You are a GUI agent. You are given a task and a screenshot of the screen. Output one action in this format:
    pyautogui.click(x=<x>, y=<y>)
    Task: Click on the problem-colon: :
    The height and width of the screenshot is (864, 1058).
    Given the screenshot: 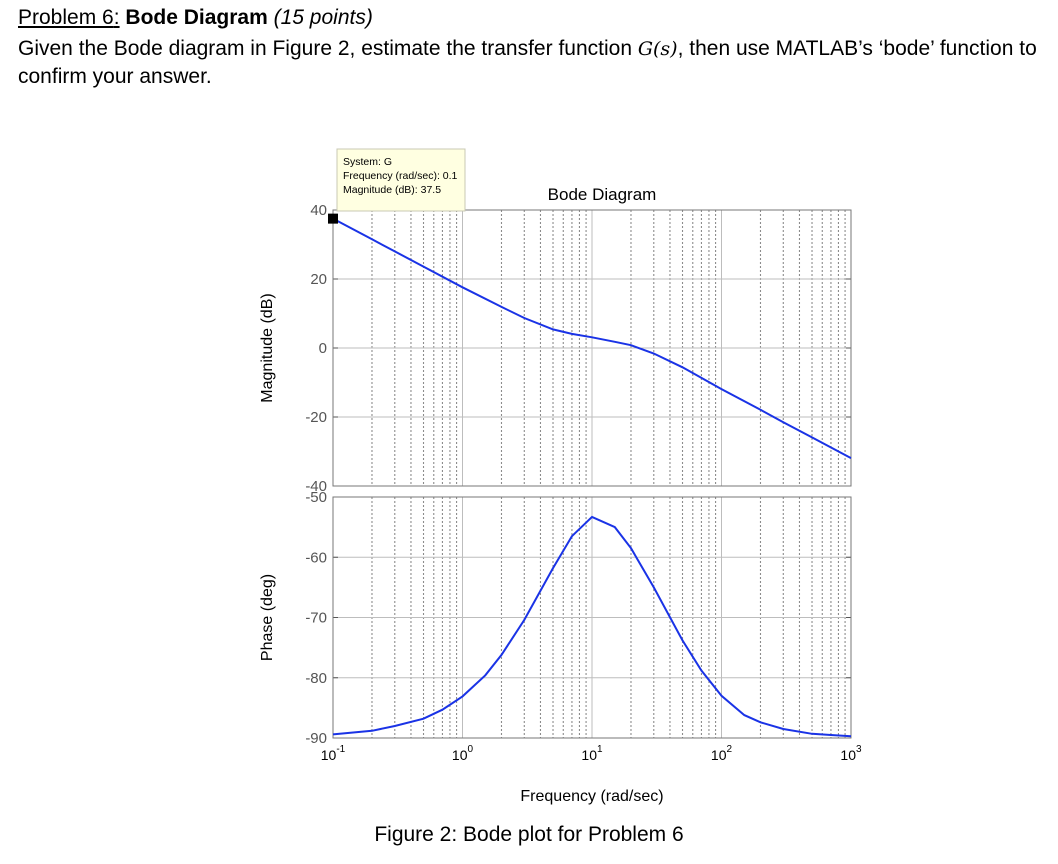 What is the action you would take?
    pyautogui.click(x=116, y=17)
    